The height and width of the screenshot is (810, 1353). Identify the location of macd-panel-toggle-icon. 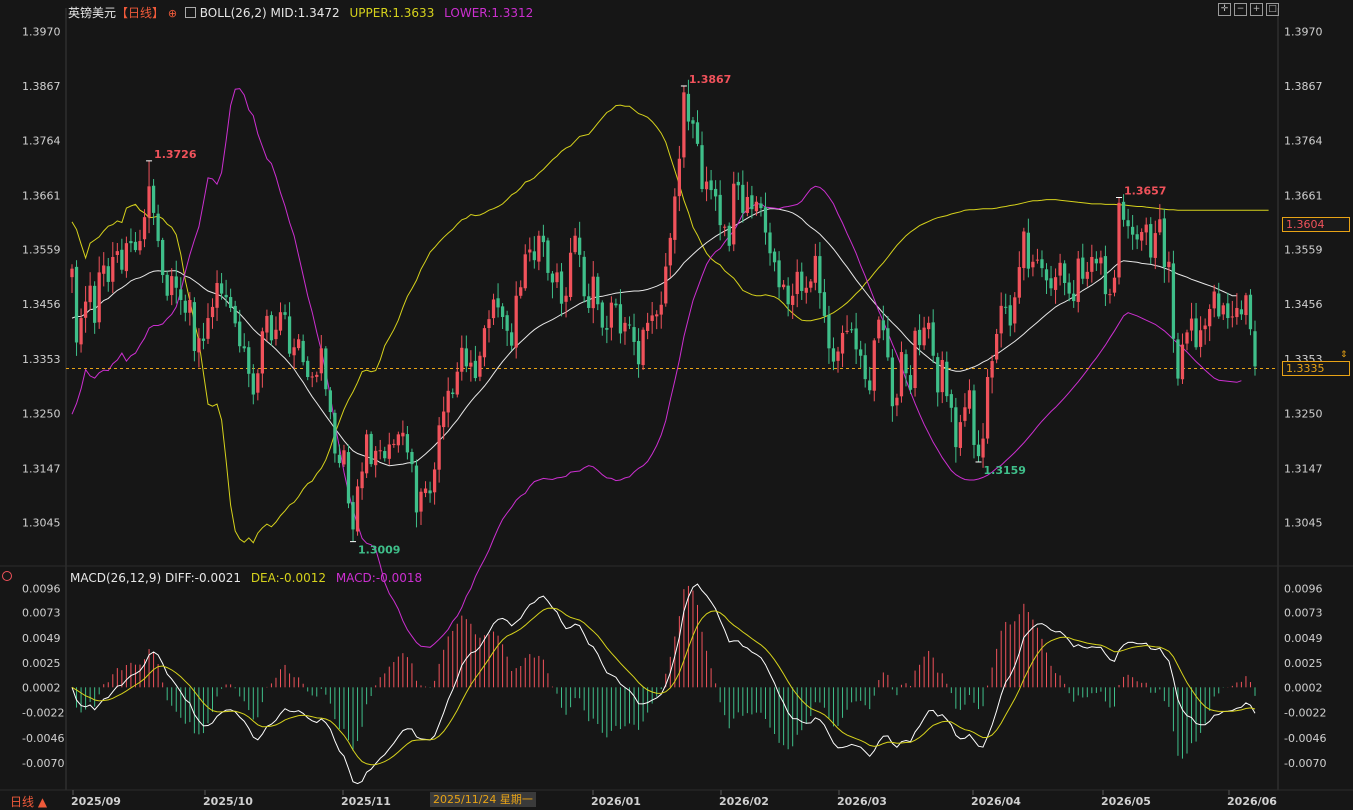
(7, 576).